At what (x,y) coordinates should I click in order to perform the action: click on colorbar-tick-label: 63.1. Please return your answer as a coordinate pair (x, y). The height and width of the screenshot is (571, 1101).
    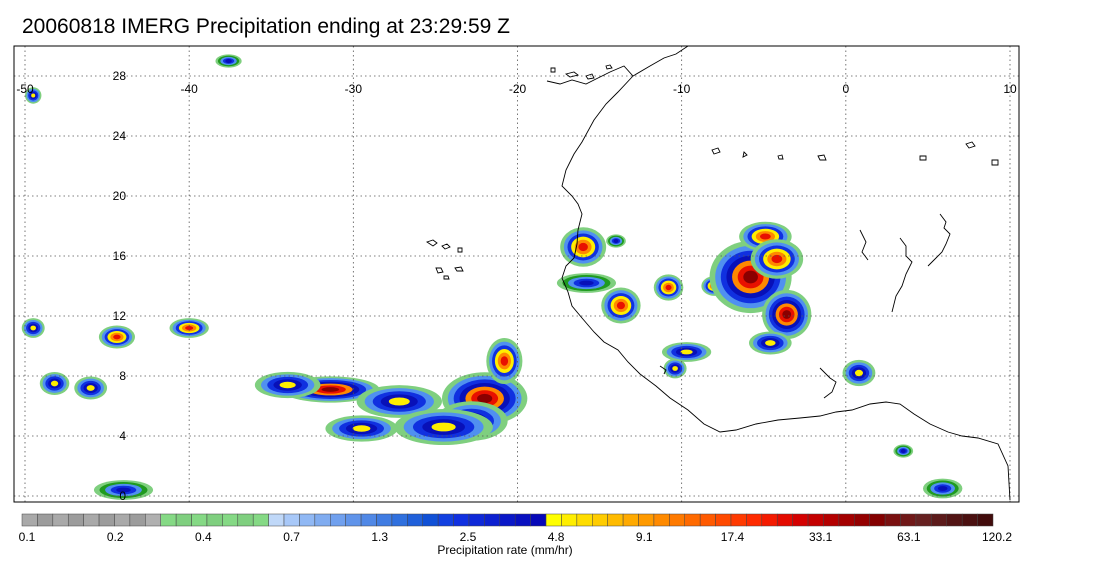
    Looking at the image, I should click on (909, 537).